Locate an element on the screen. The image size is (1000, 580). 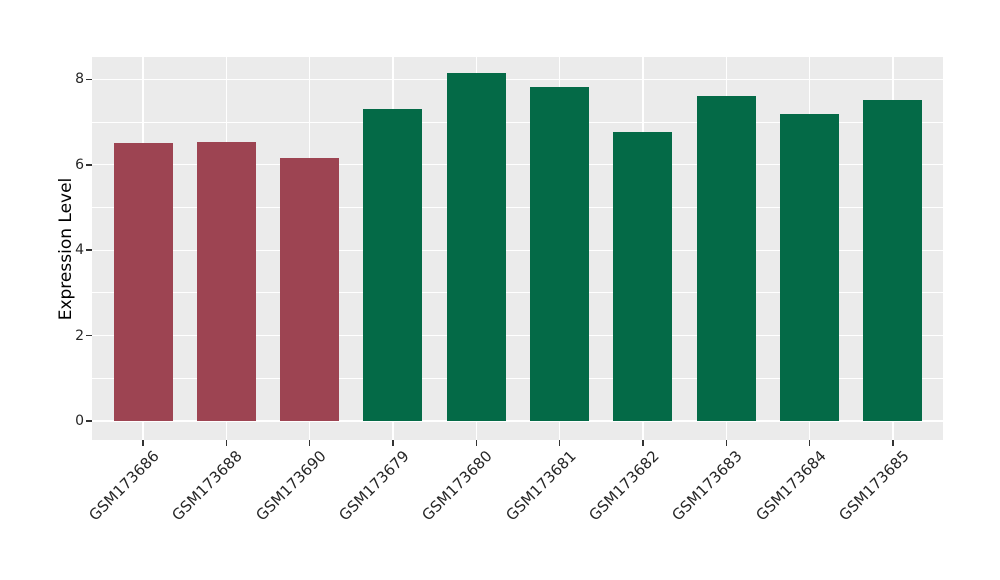
y-tick-label: 4 is located at coordinates (79, 250).